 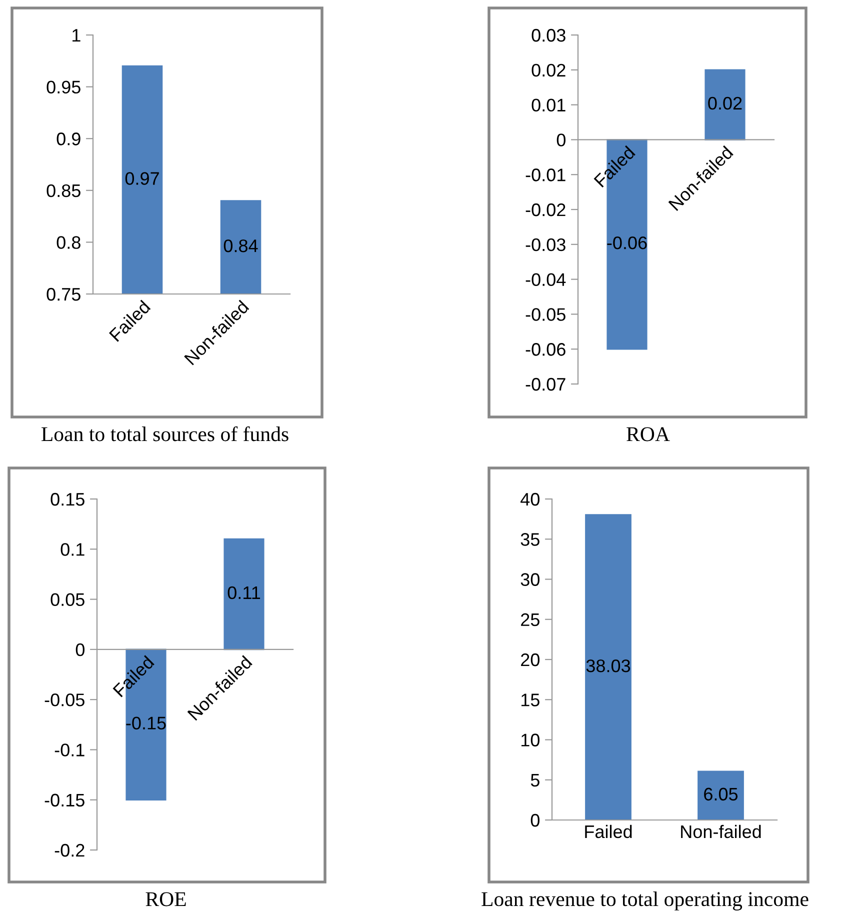 What do you see at coordinates (72, 549) in the screenshot?
I see `y-tick-label: 0.1` at bounding box center [72, 549].